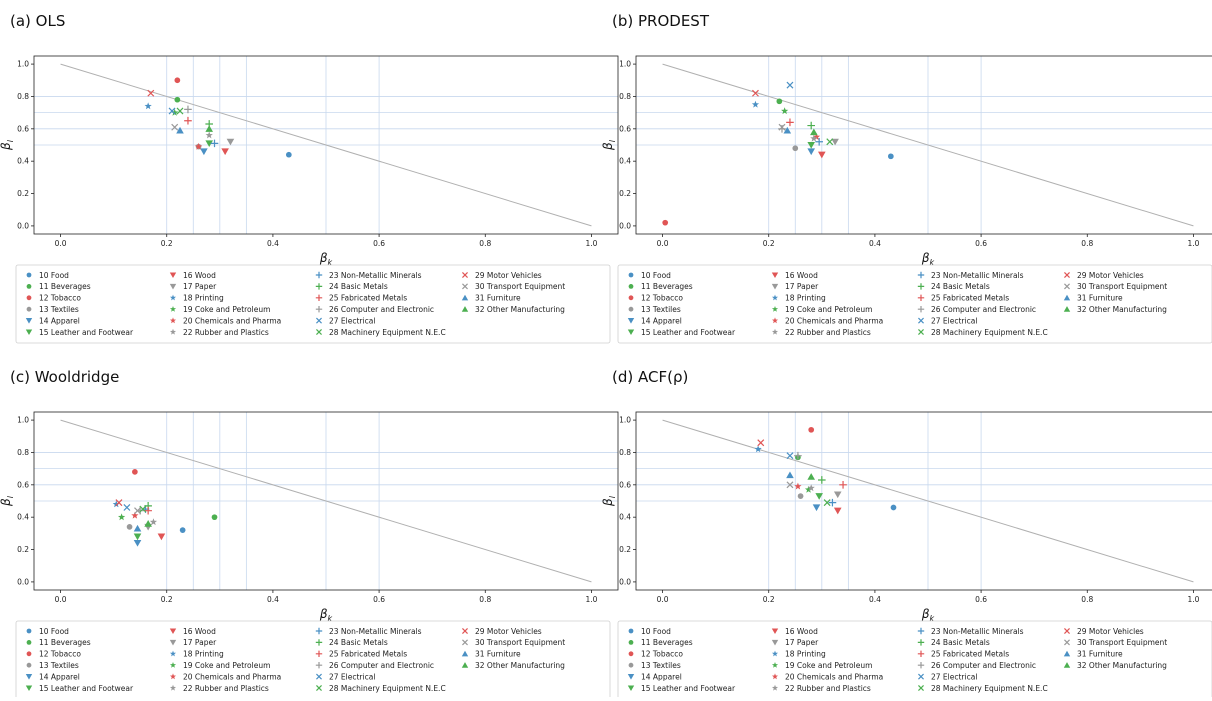 Image resolution: width=1212 pixels, height=701 pixels. Describe the element at coordinates (914, 304) in the screenshot. I see `legend-frame` at that location.